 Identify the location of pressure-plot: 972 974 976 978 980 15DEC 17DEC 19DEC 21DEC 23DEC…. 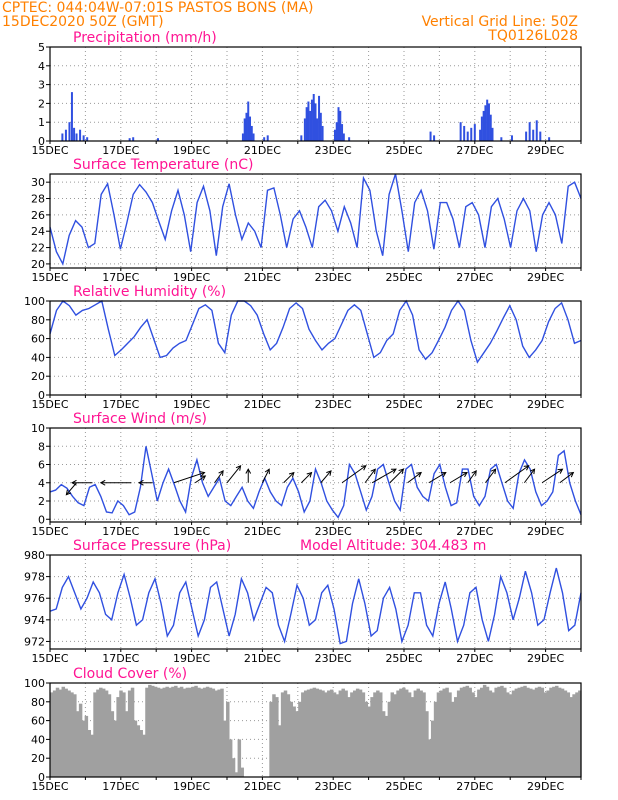
(303, 607).